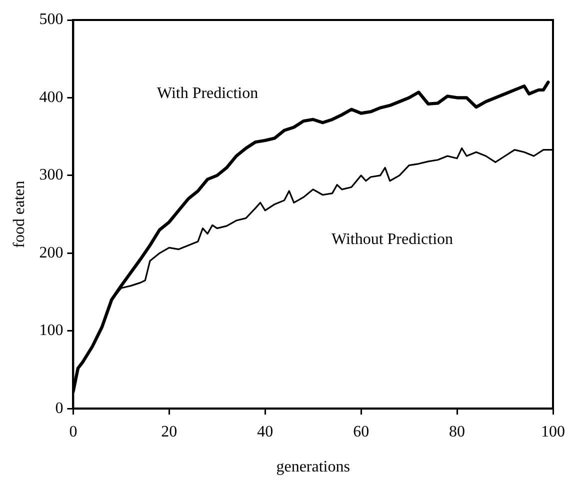  Describe the element at coordinates (265, 431) in the screenshot. I see `x-tick-label: 40` at that location.